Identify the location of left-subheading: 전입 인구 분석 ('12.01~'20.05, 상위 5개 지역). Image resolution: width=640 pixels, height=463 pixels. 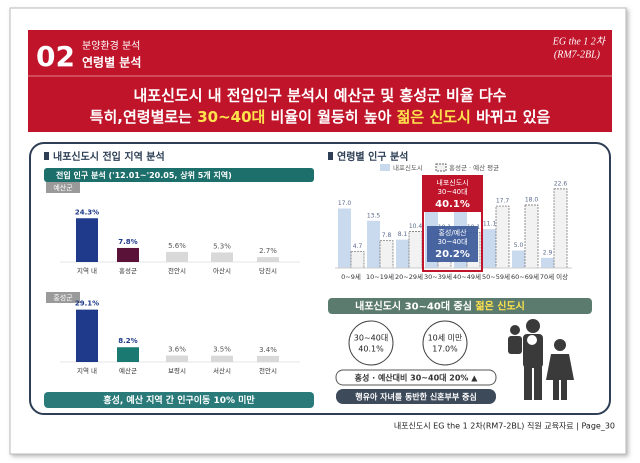
(144, 175).